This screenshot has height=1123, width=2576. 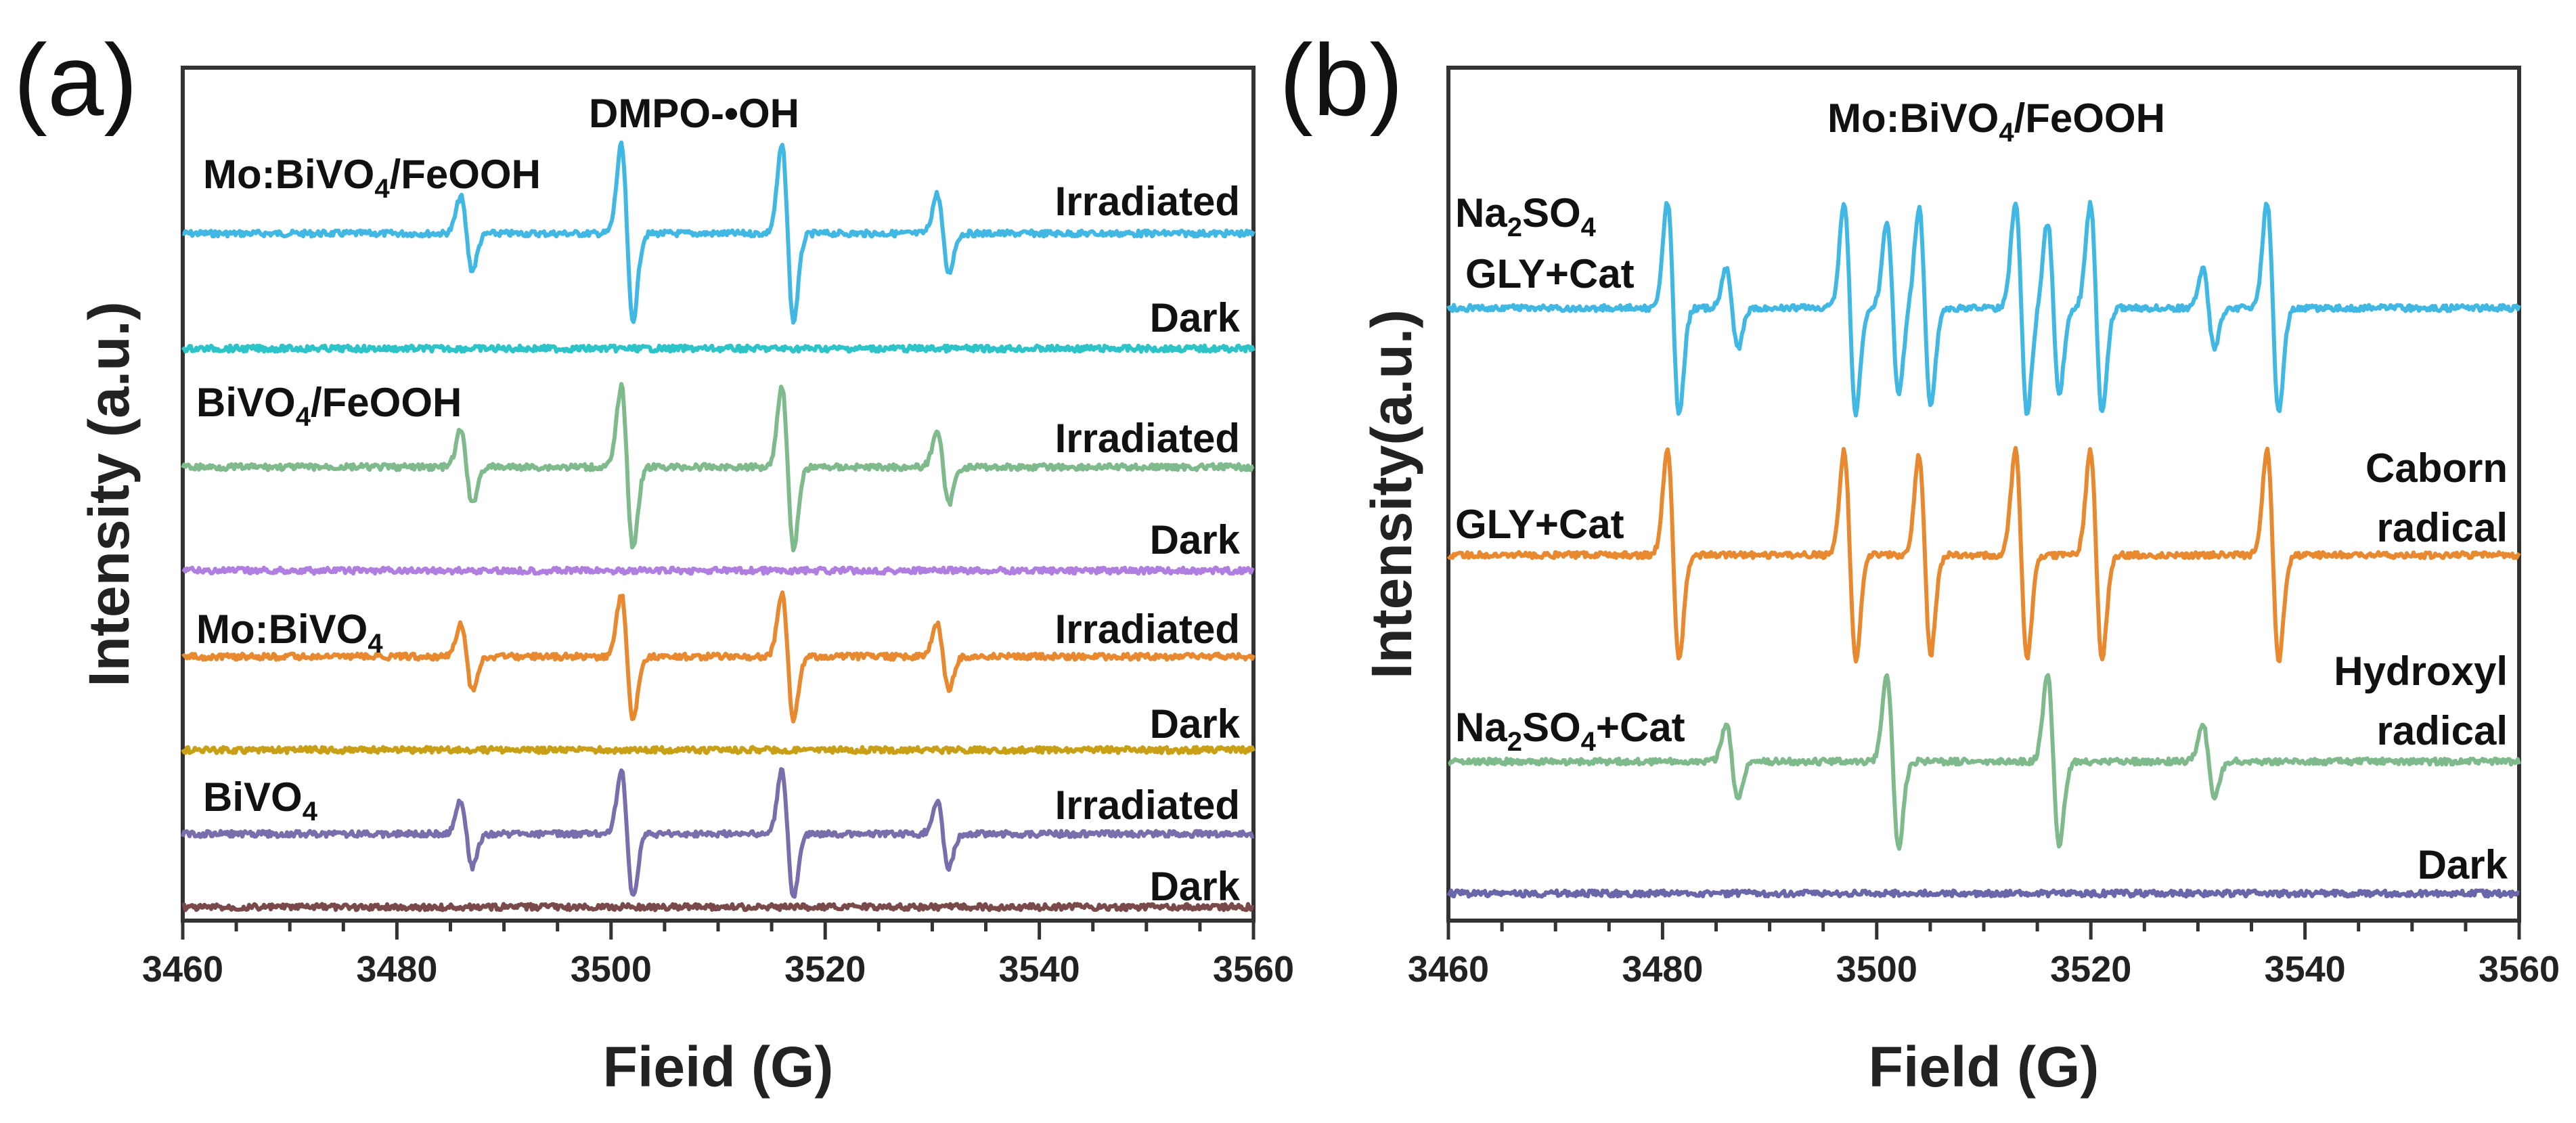 I want to click on label-gly-cat-top: GLY+Cat, so click(x=1550, y=273).